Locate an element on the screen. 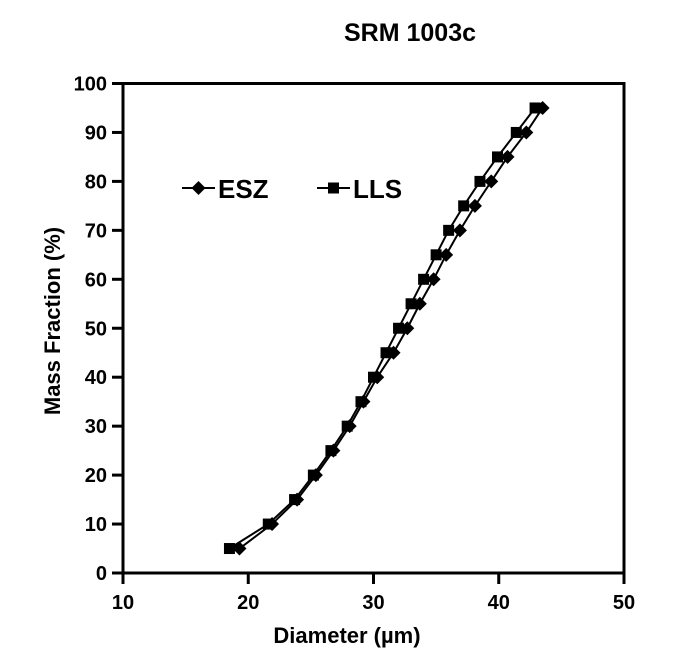 The width and height of the screenshot is (688, 659). x-tick-label: 10 is located at coordinates (123, 603).